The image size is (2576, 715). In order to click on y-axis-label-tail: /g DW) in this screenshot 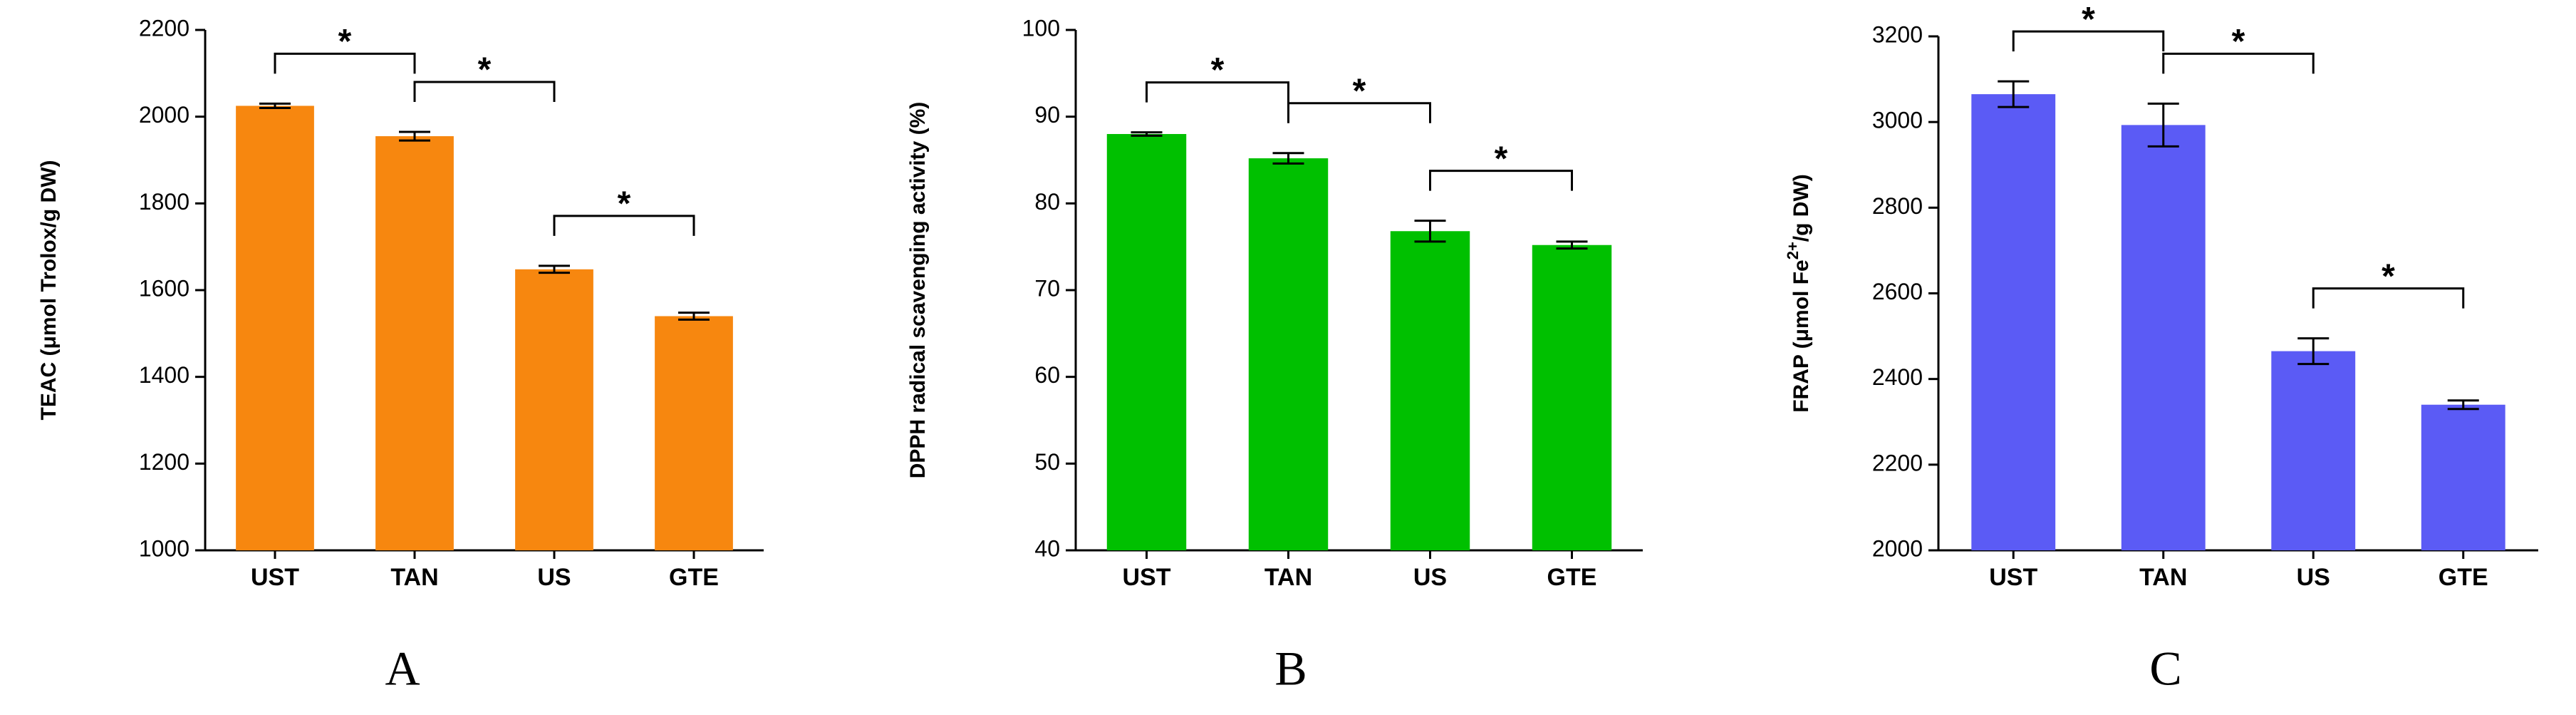, I will do `click(1801, 208)`.